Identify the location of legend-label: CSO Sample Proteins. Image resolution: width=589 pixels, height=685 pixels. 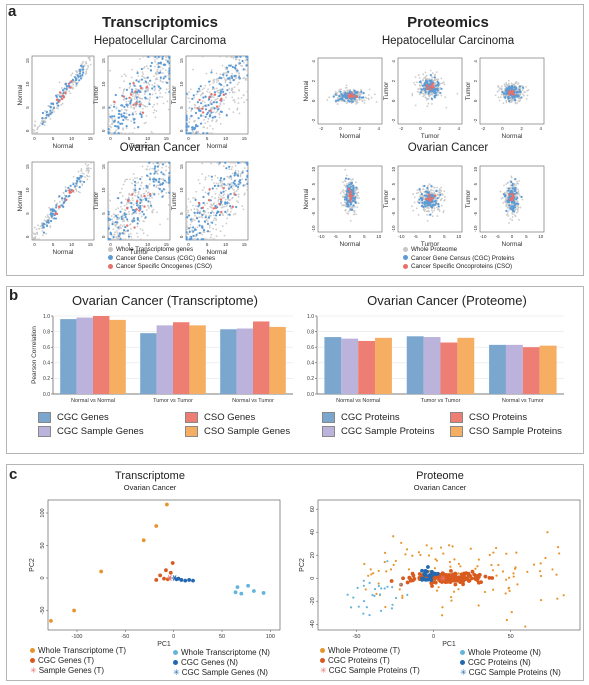
(515, 432).